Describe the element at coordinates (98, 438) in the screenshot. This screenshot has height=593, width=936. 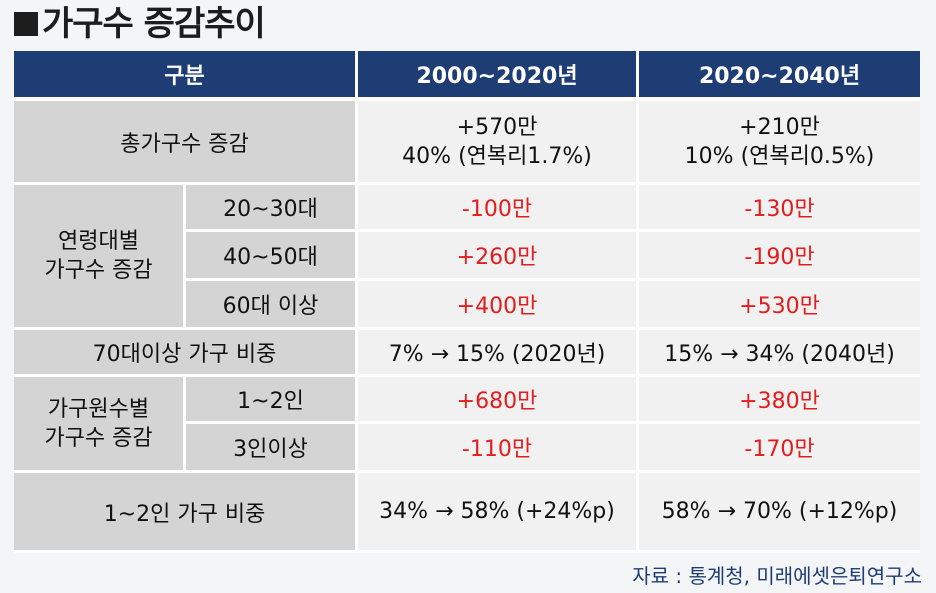
I see `household-size-label-line2: 가구수 증감` at that location.